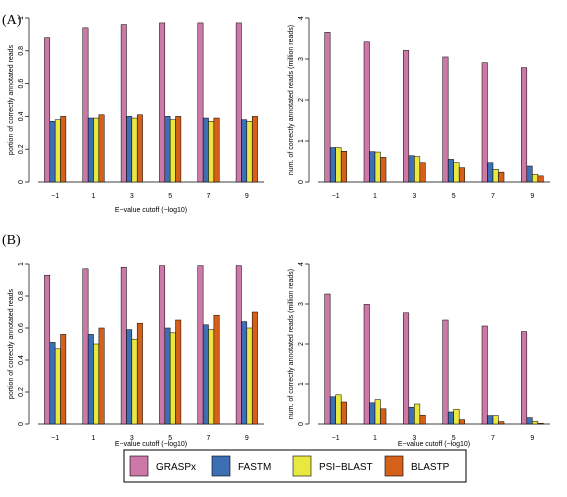 This screenshot has height=497, width=567. I want to click on legend-label-fastm: FASTM, so click(254, 467).